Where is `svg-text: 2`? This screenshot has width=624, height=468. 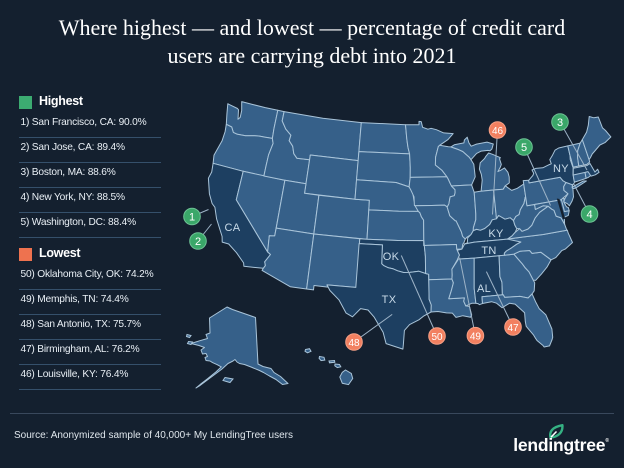 svg-text: 2 is located at coordinates (198, 242).